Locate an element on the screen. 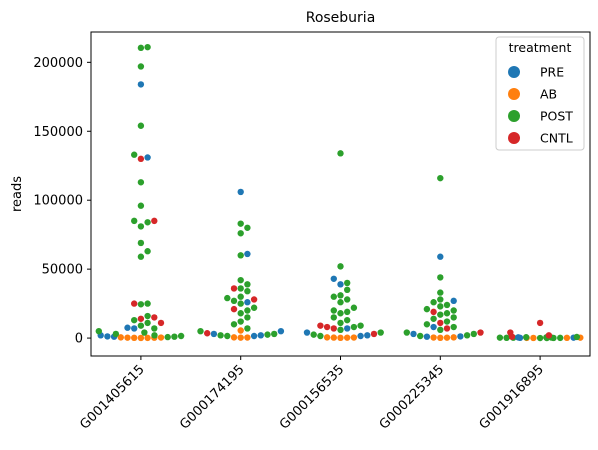  legend-title: treatment is located at coordinates (540, 47).